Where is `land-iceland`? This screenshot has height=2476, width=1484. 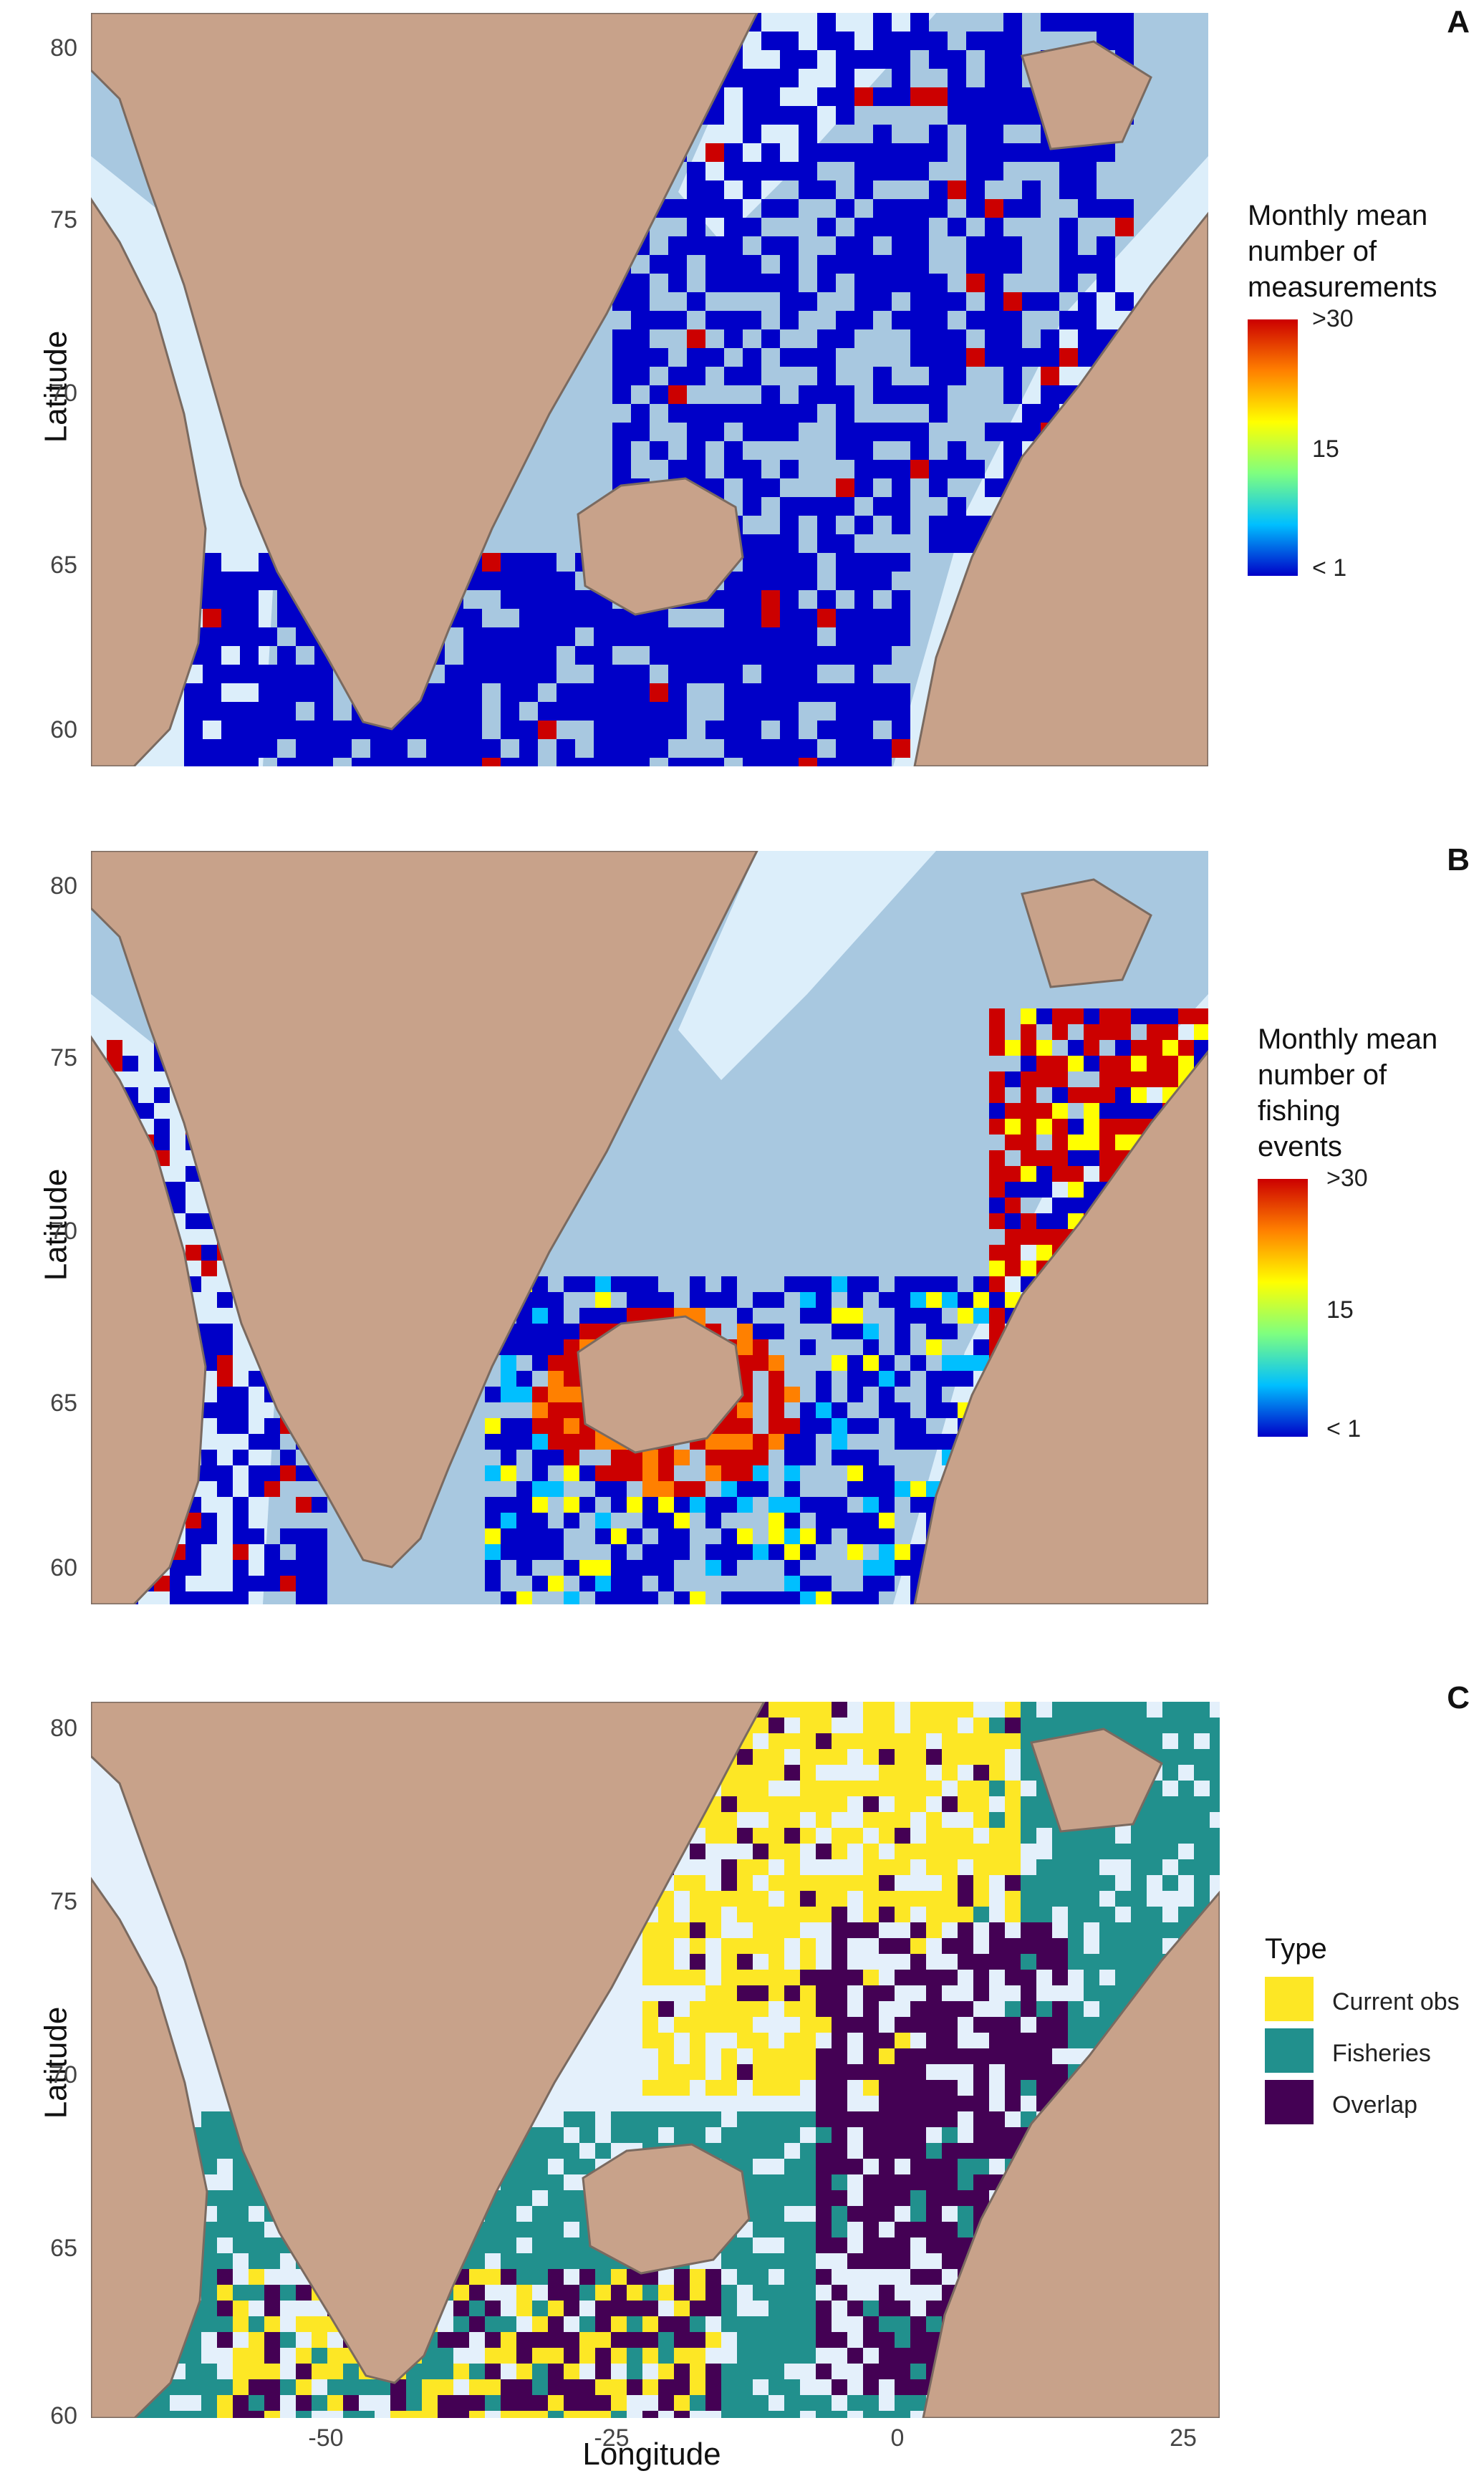
land-iceland is located at coordinates (660, 1384).